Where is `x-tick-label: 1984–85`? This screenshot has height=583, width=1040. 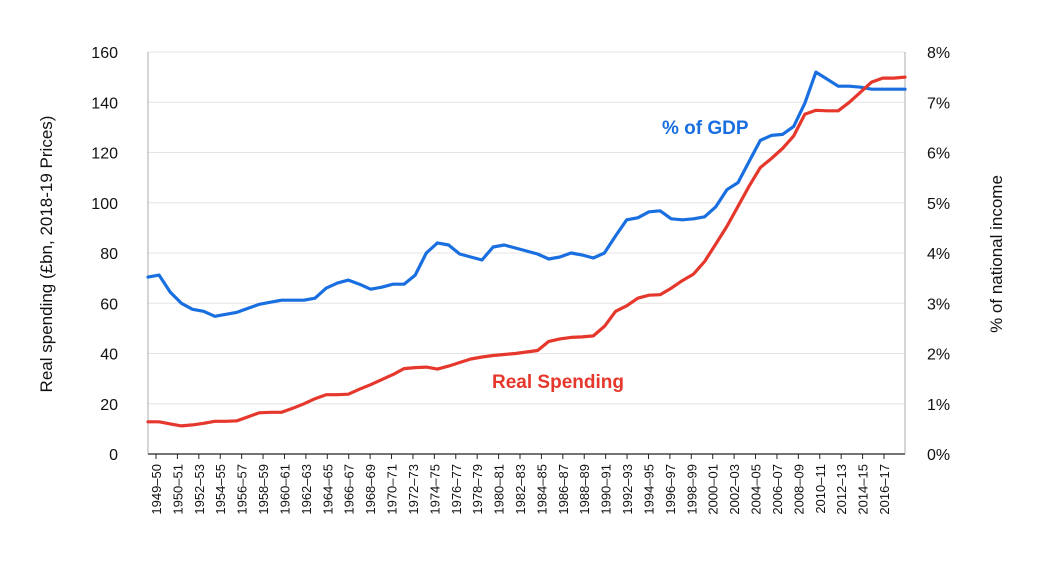 x-tick-label: 1984–85 is located at coordinates (541, 489).